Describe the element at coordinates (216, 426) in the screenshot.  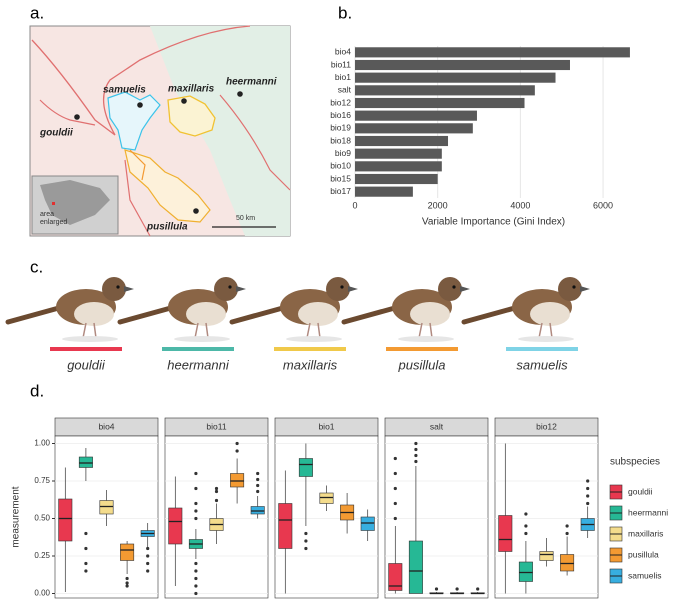
I see `facet-label: bio11` at that location.